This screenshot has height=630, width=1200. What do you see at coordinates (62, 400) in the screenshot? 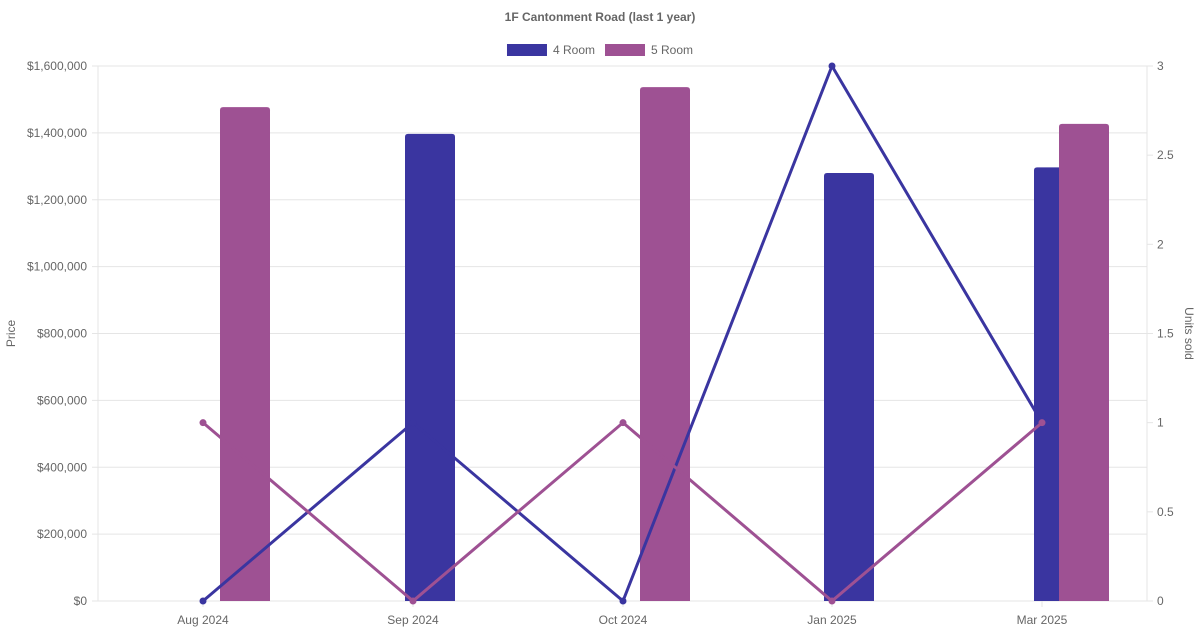
I see `y-left-tick-label: $600,000` at bounding box center [62, 400].